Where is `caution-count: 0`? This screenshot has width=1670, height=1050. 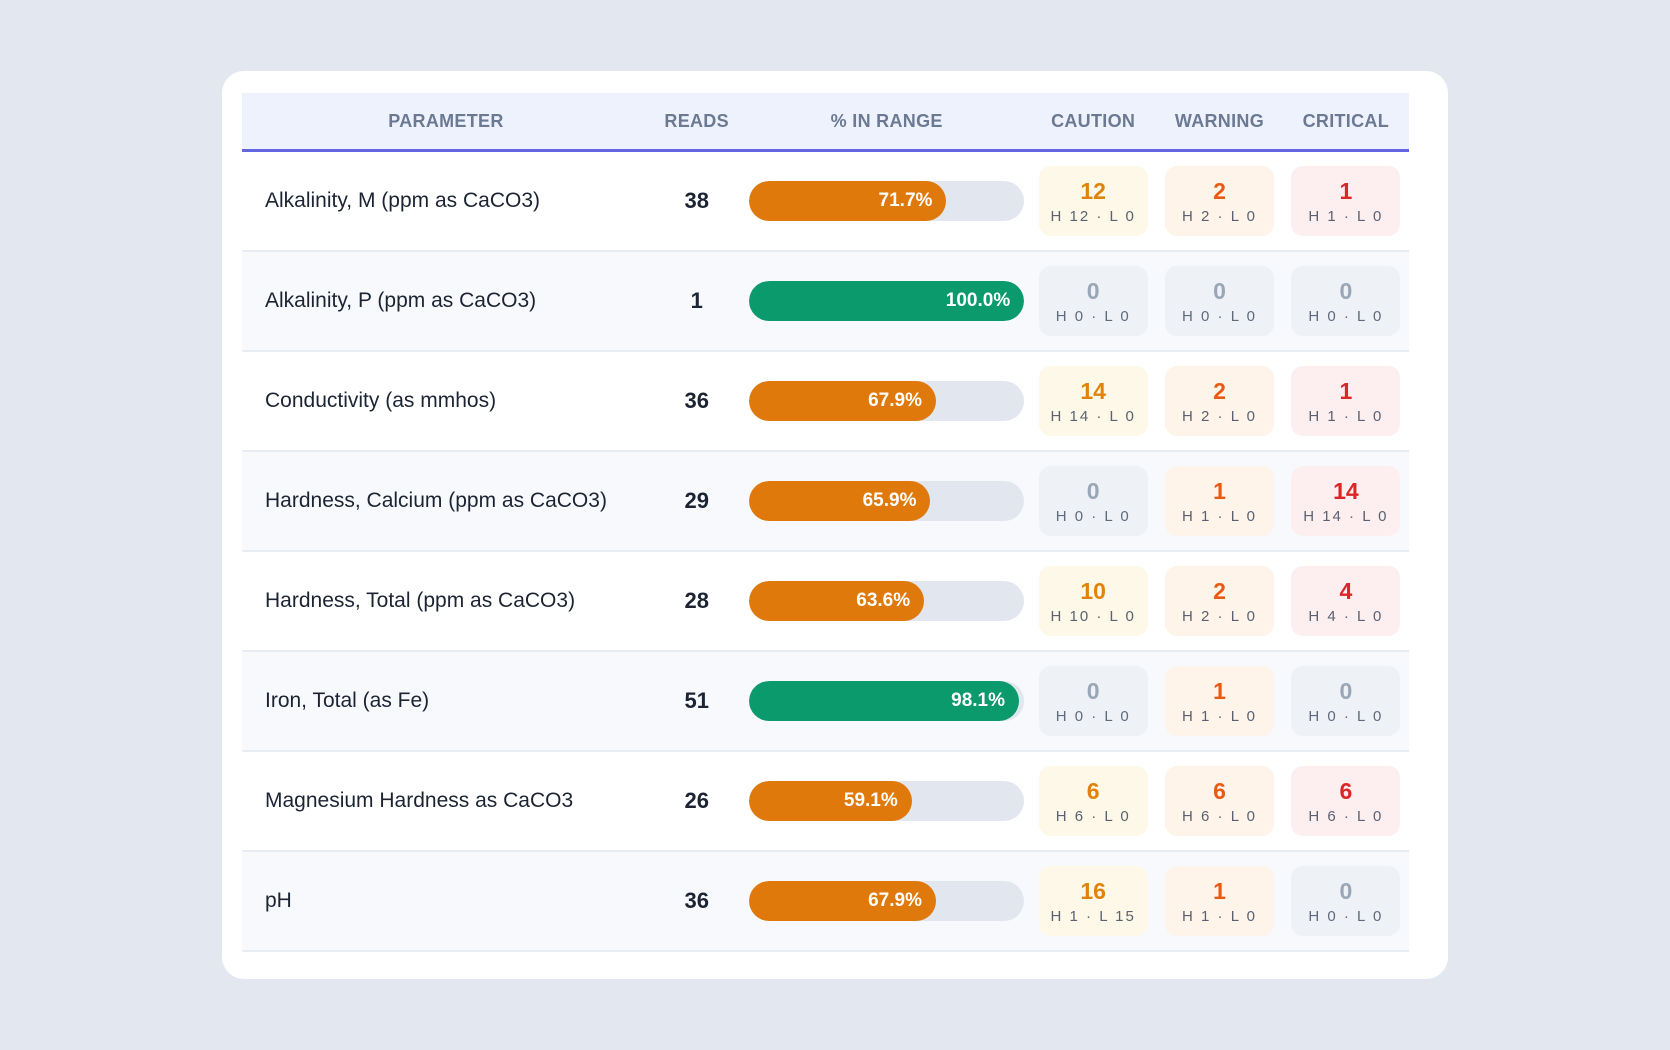 caution-count: 0 is located at coordinates (1093, 290).